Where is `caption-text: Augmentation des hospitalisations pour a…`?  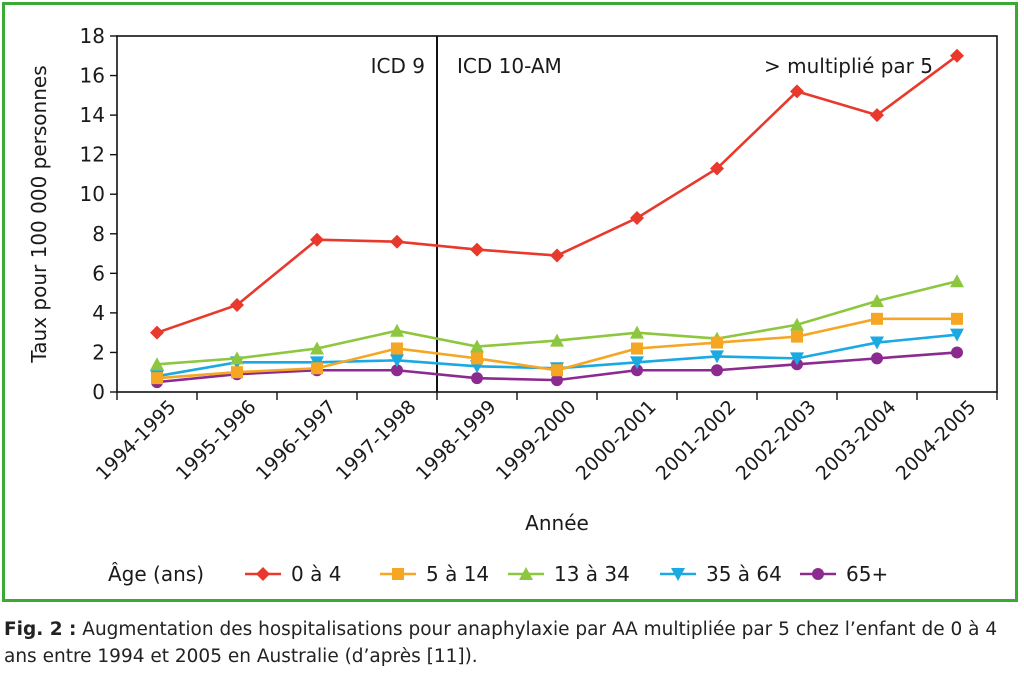
caption-text: Augmentation des hospitalisations pour a… is located at coordinates (501, 643).